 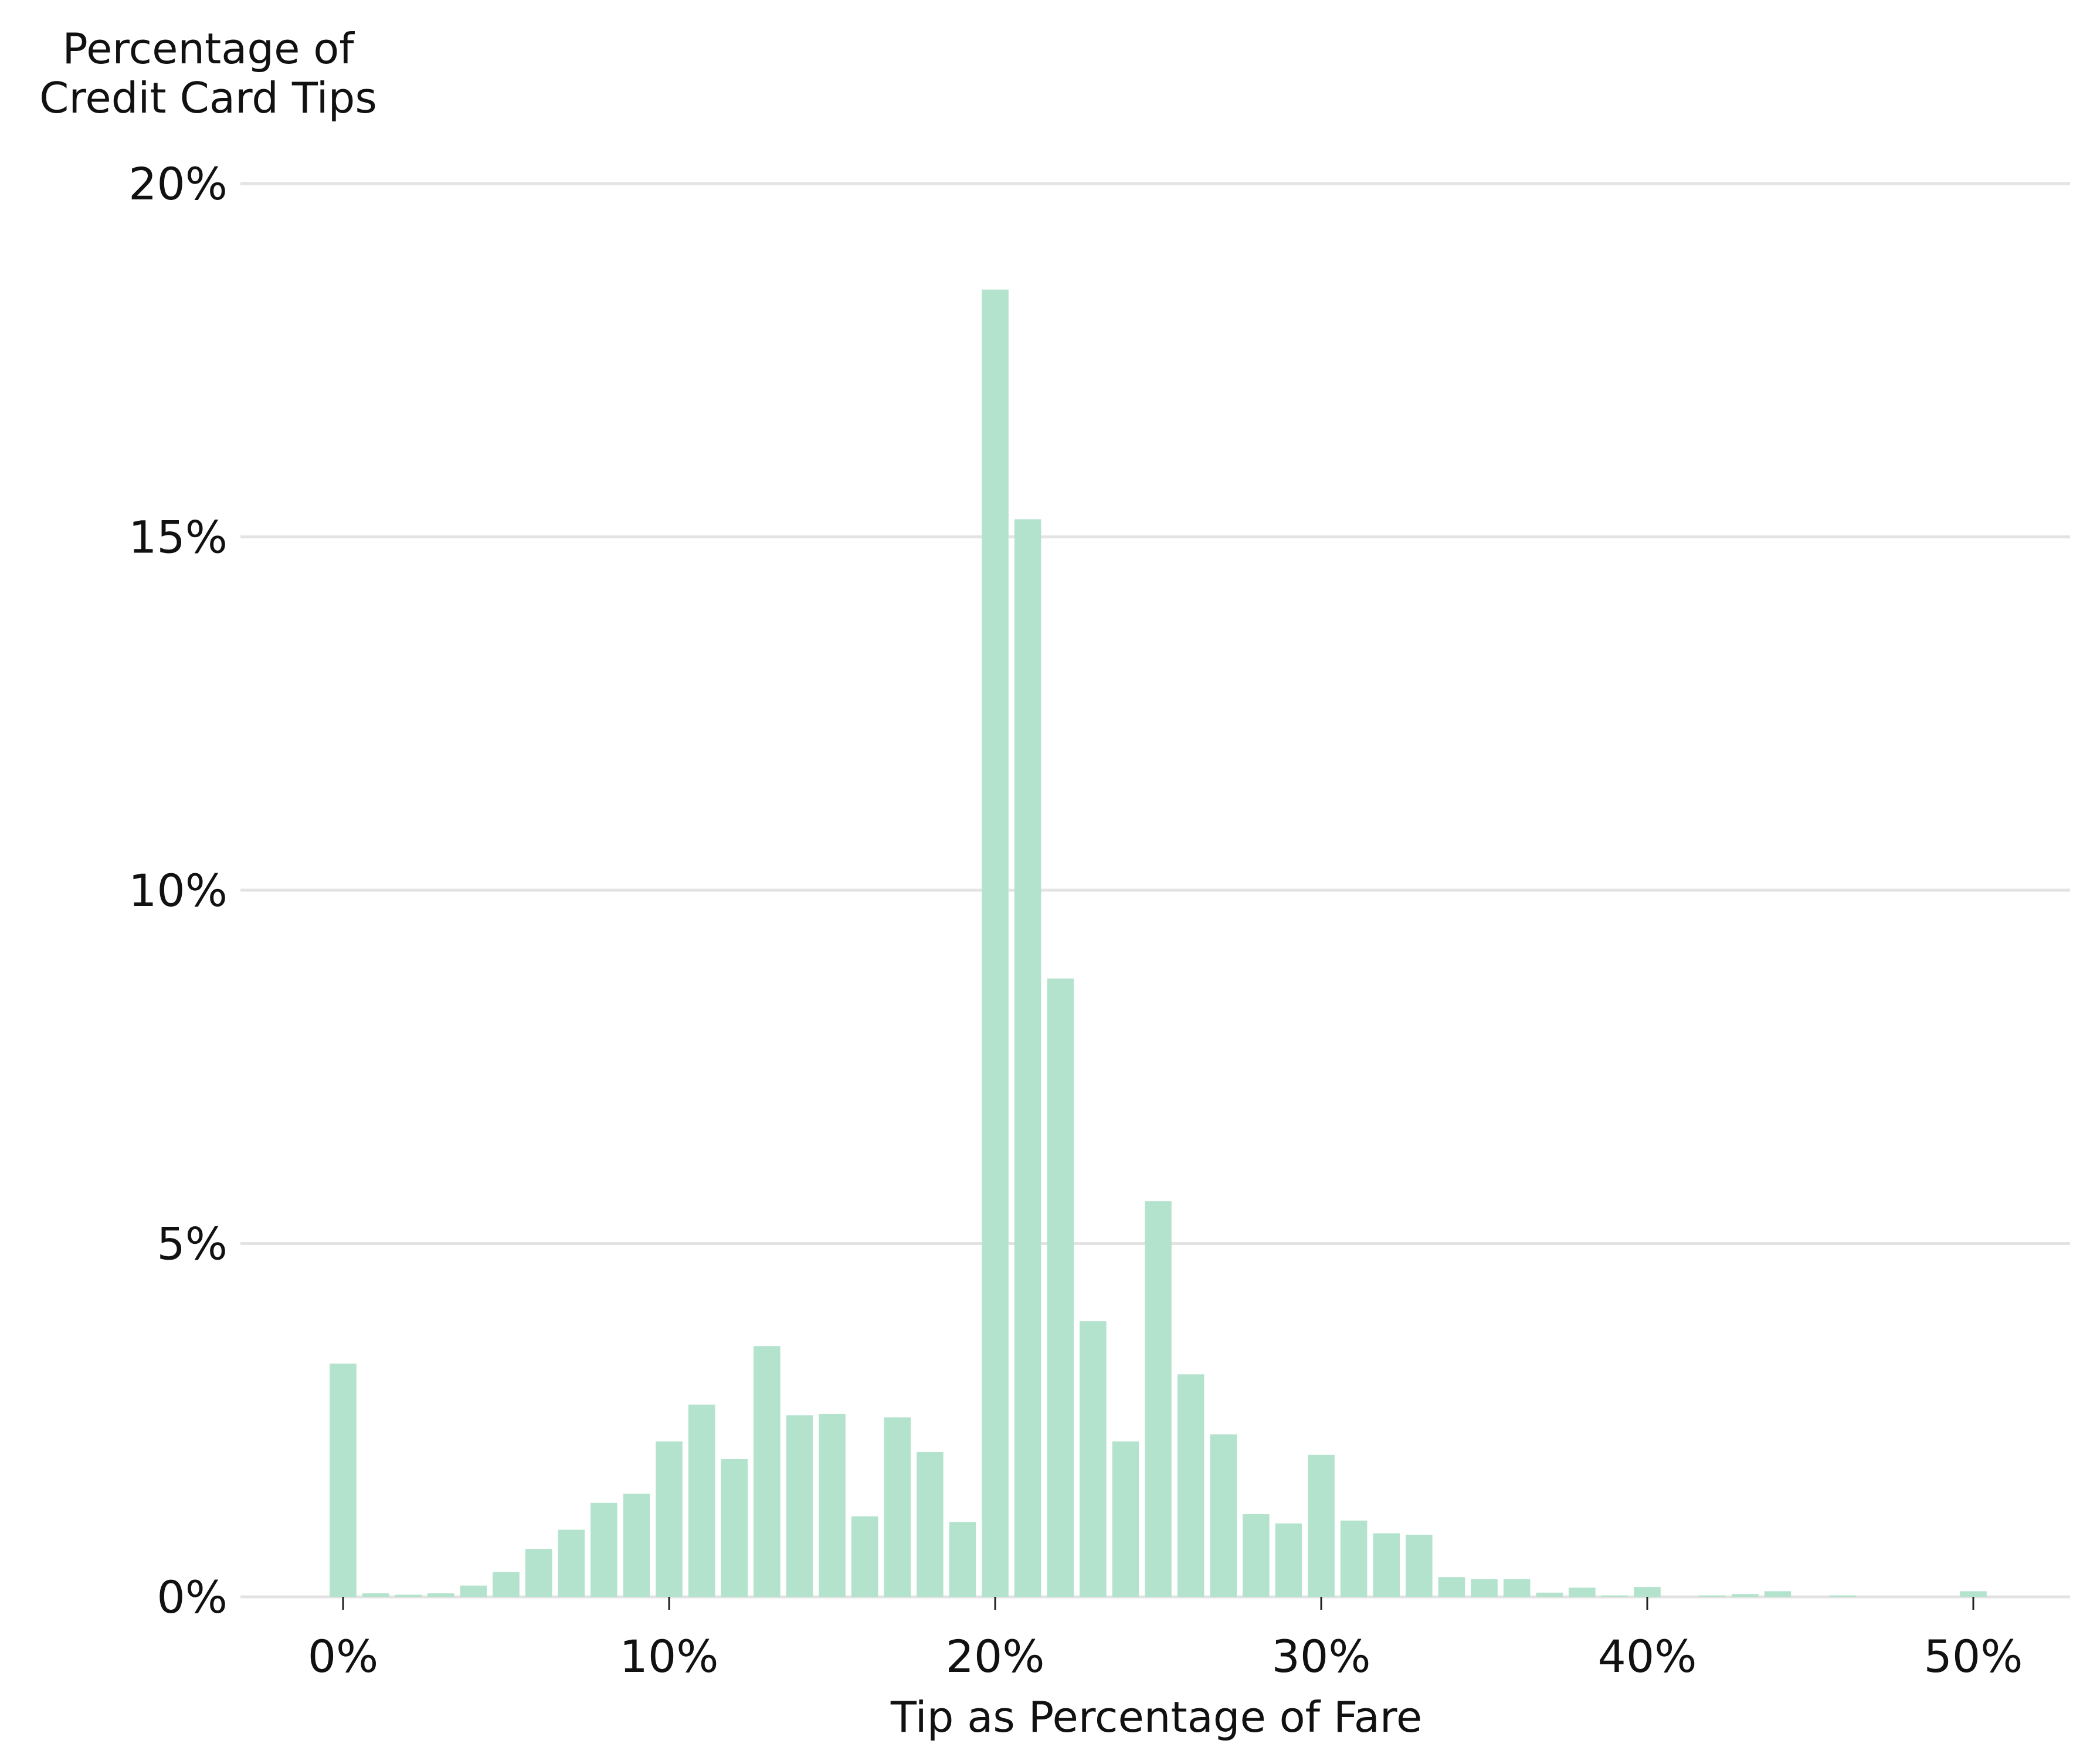 I want to click on x-tick-label-0: 0%, so click(x=344, y=1656).